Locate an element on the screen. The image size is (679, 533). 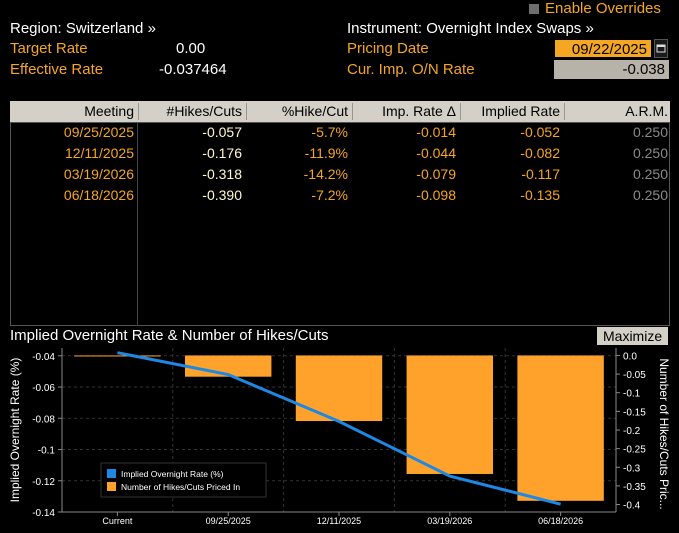
x-tick-label: 03/19/2026 is located at coordinates (449, 521).